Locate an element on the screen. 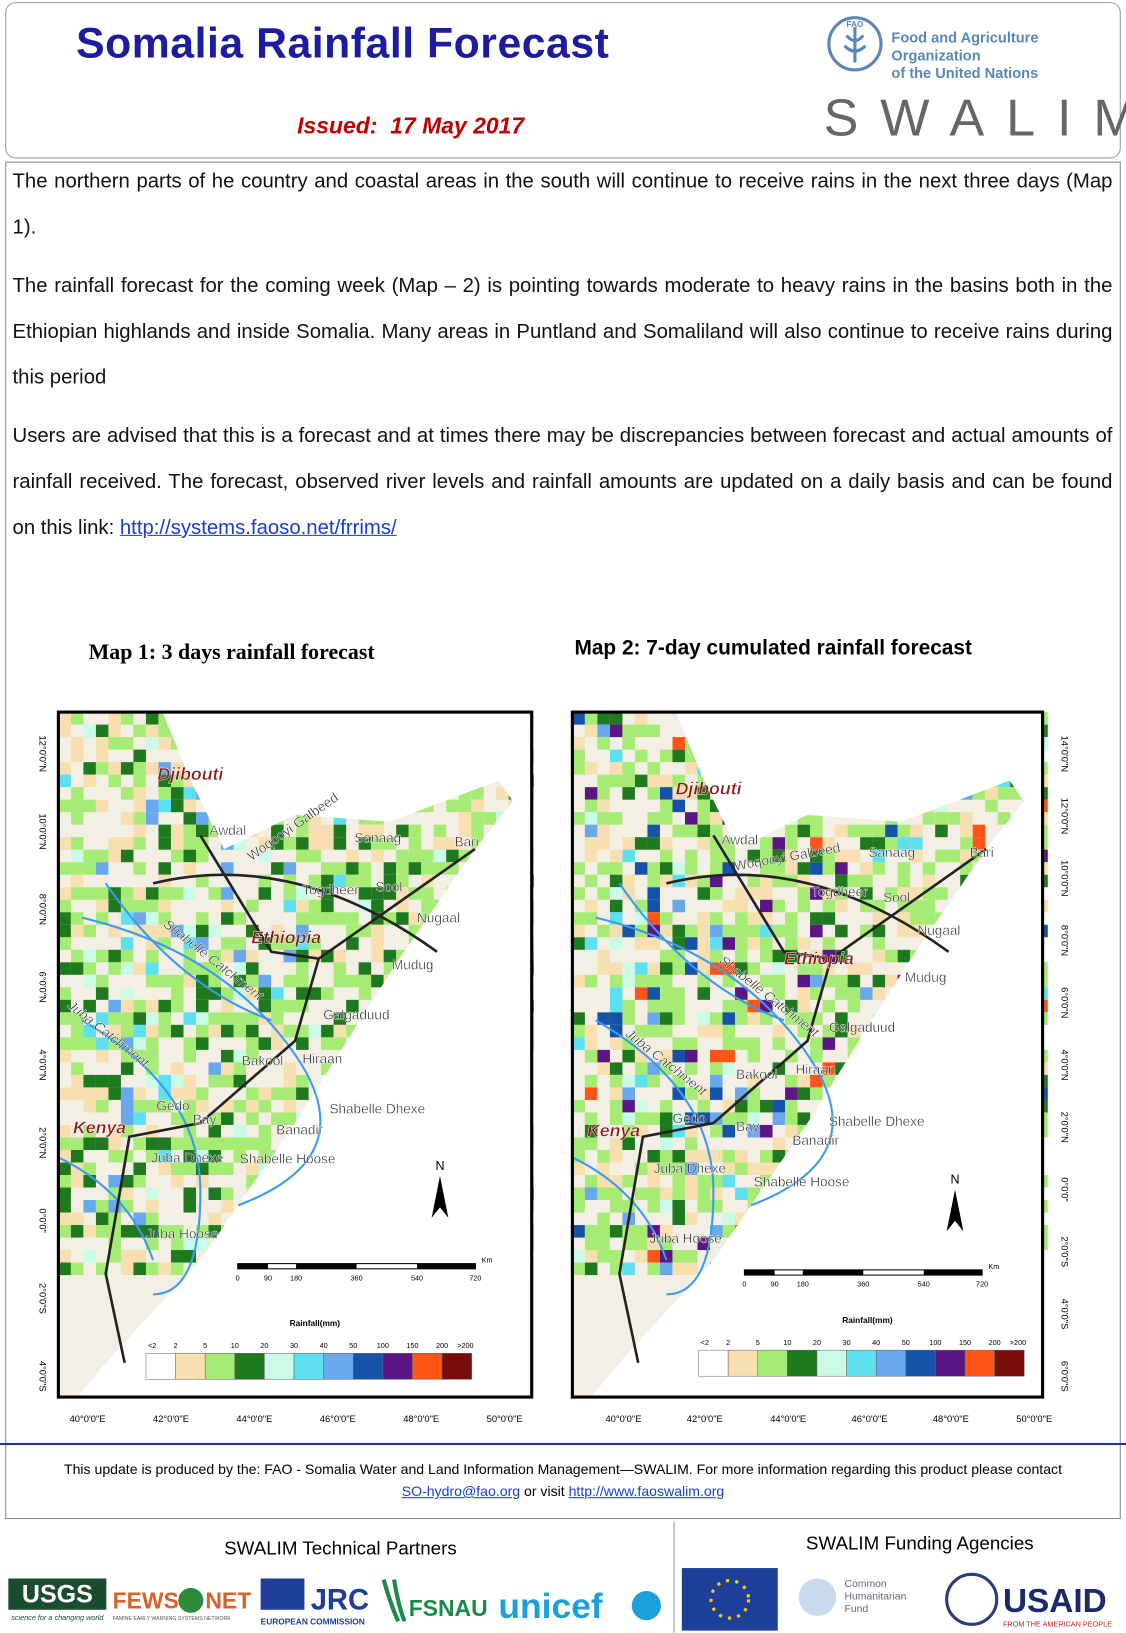 Image resolution: width=1126 pixels, height=1633 pixels. link: http://systems.faoso.net/frrims/ is located at coordinates (258, 528).